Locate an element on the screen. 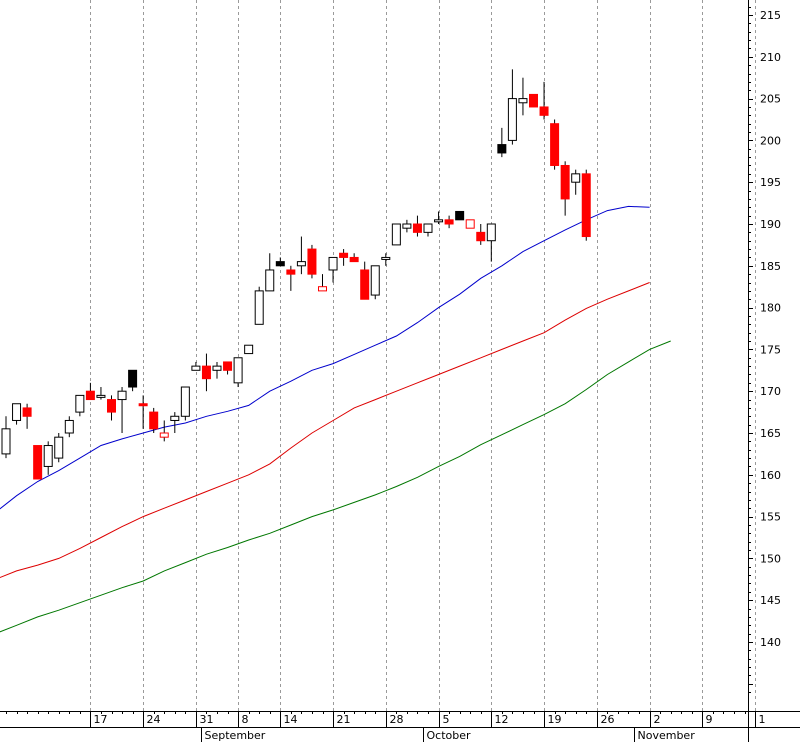 The width and height of the screenshot is (800, 742). y-tick-label: 195 is located at coordinates (770, 182).